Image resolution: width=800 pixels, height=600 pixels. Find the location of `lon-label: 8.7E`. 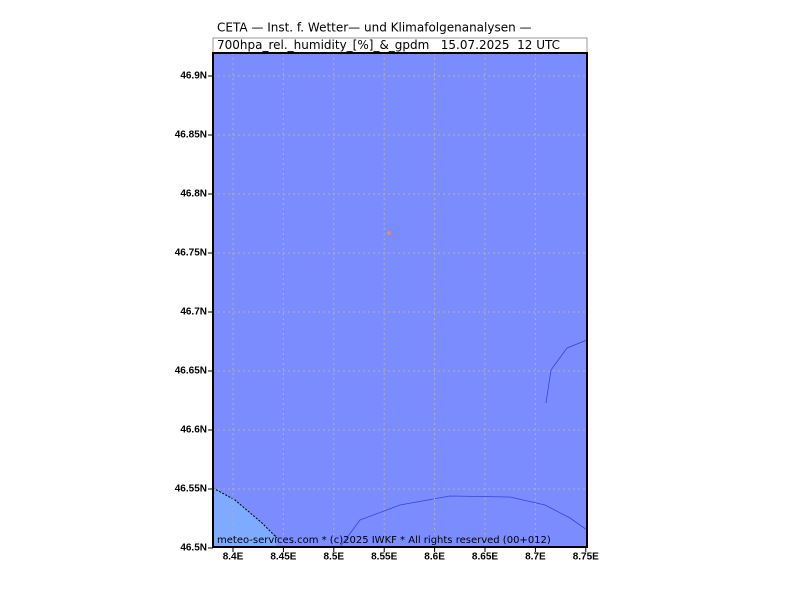

lon-label: 8.7E is located at coordinates (535, 557).